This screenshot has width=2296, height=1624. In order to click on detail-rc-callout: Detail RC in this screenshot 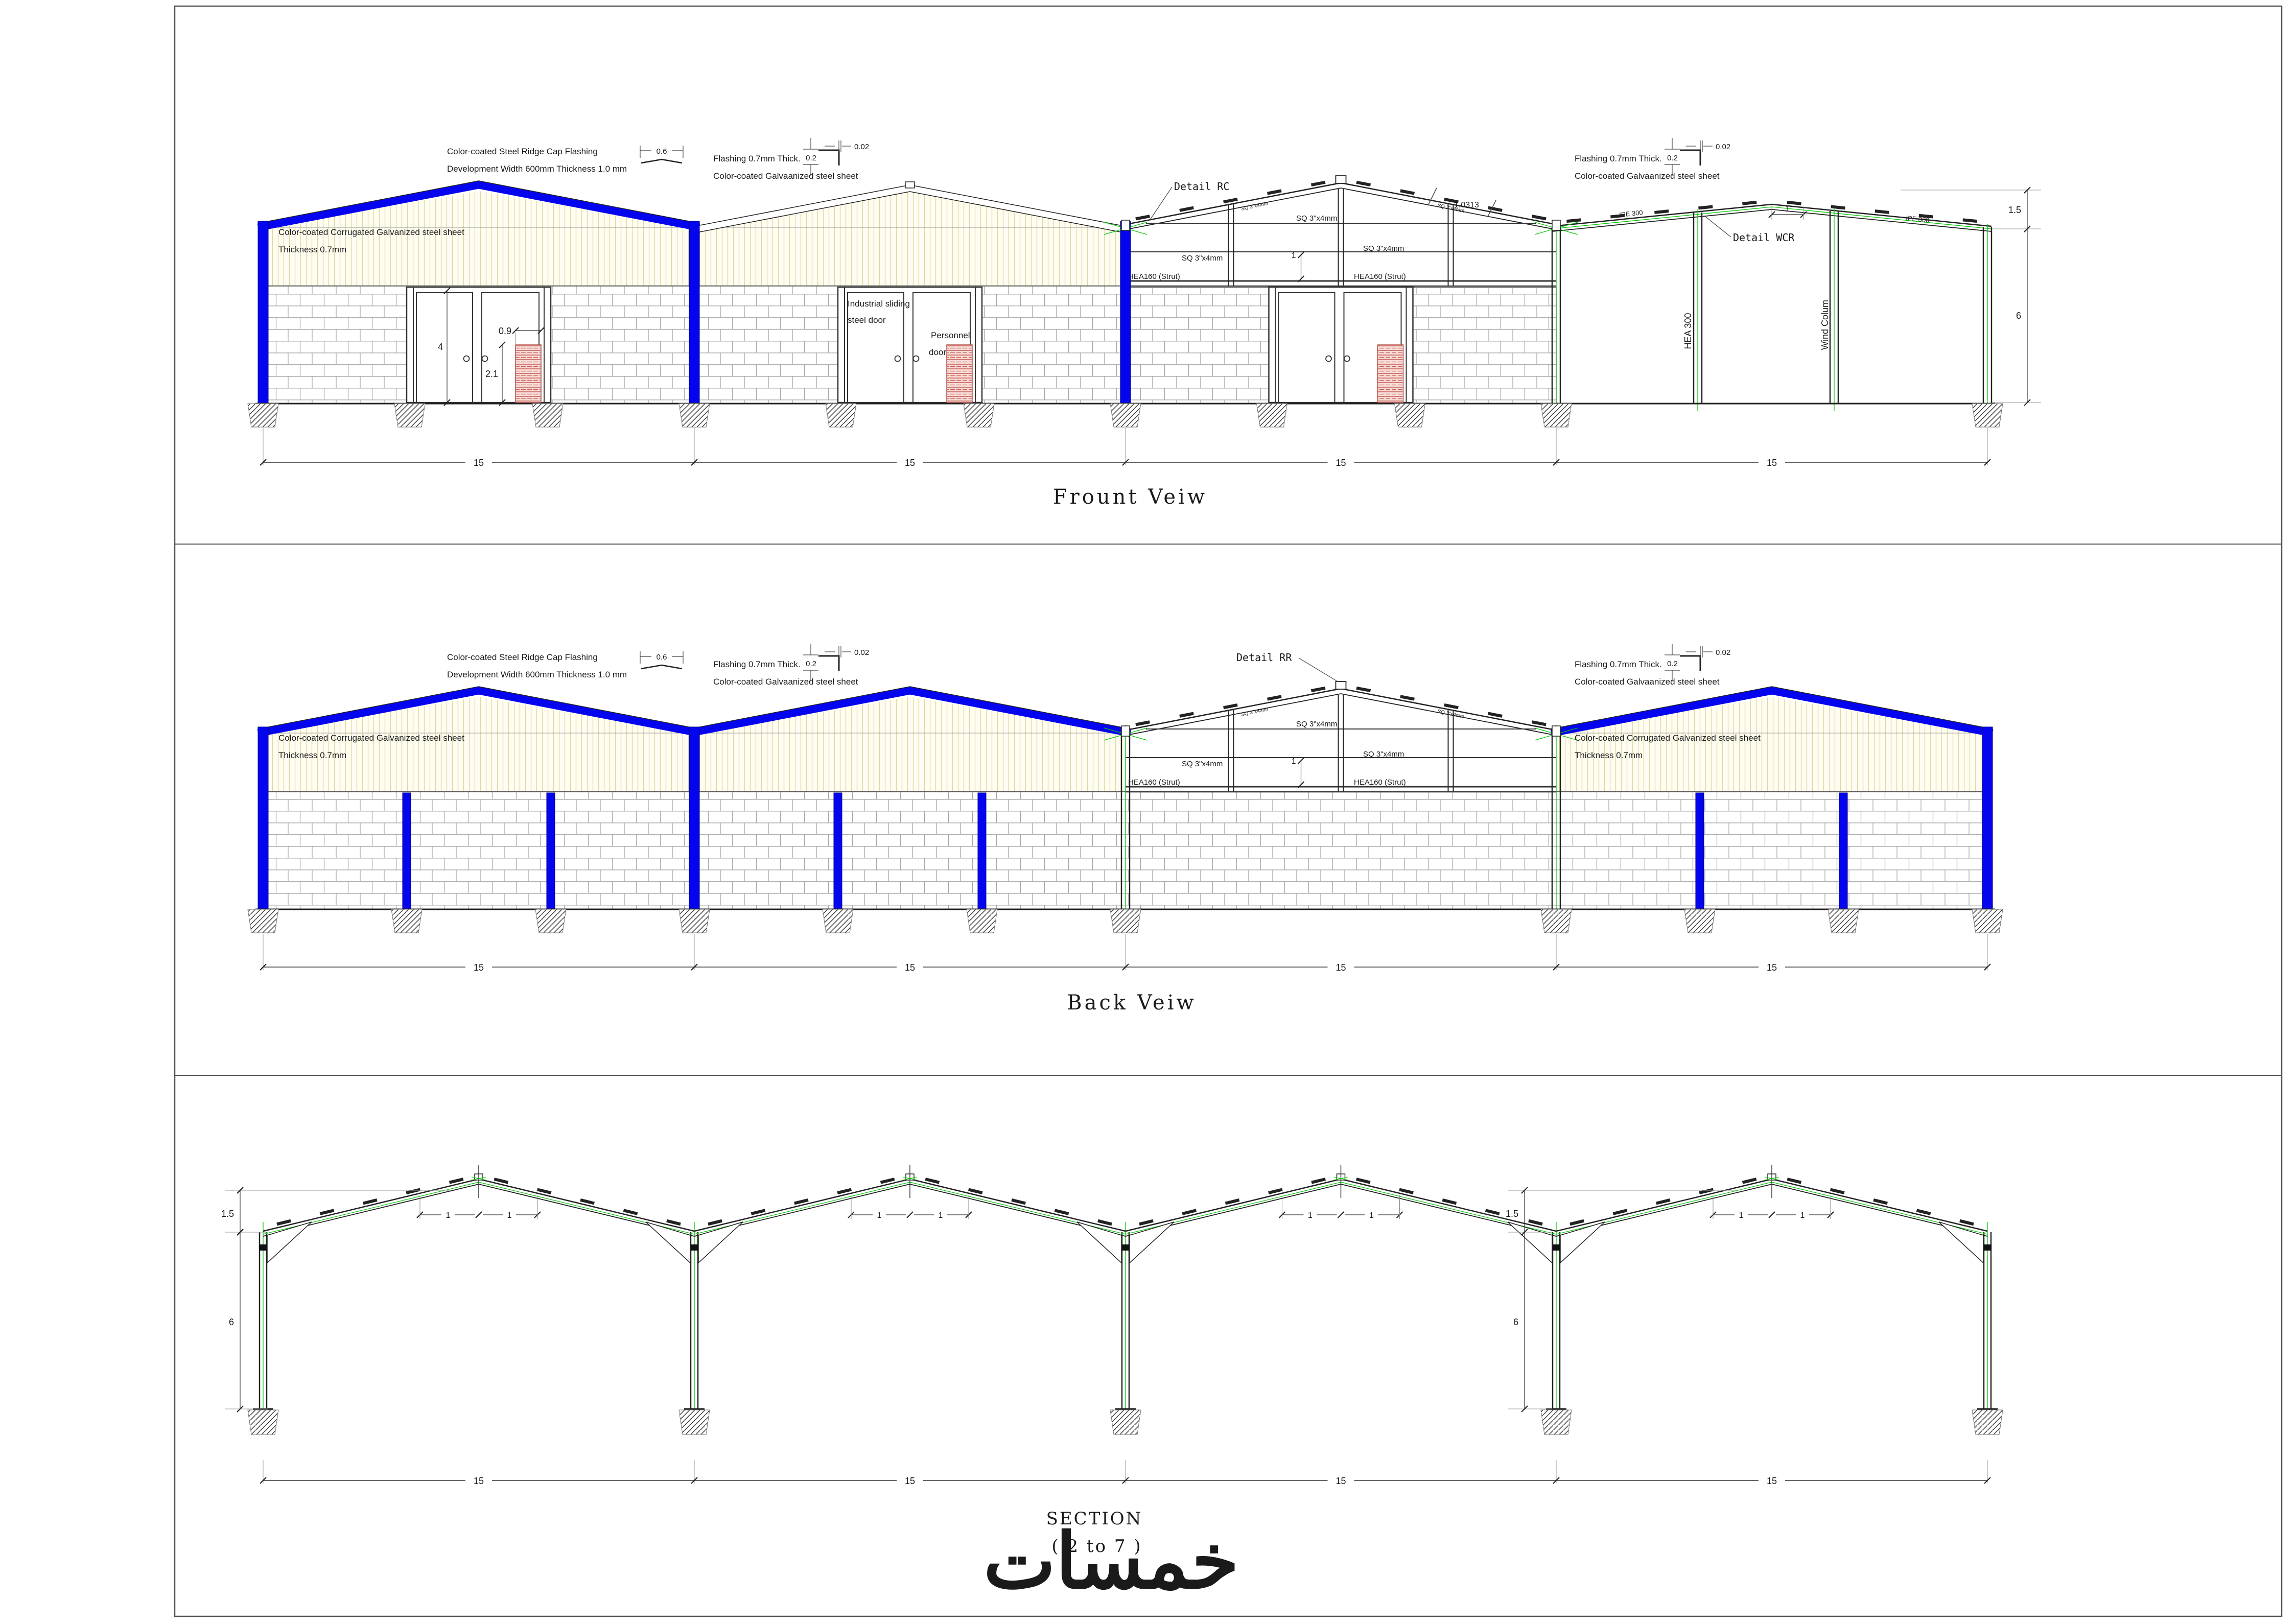, I will do `click(1201, 186)`.